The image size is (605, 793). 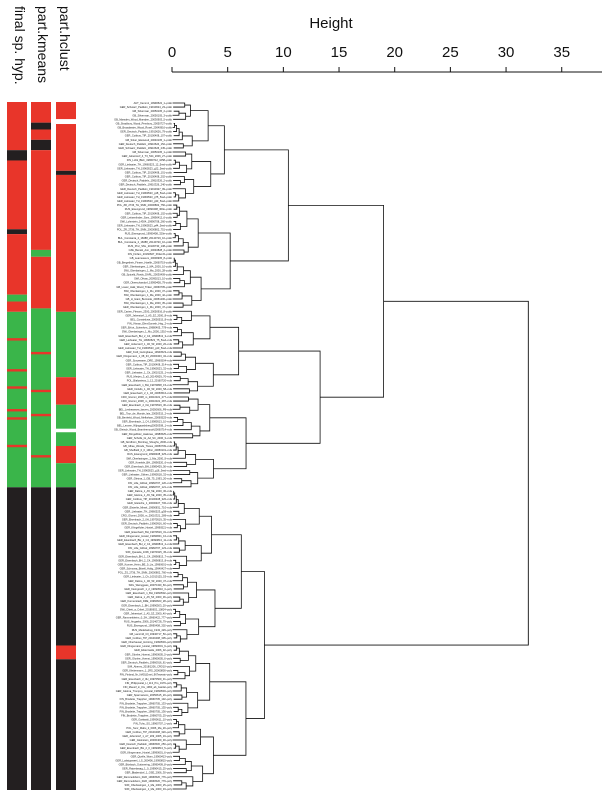 I want to click on leaf-label: FIN_Brodette_Trappher_19960705_133~poly, so click(x=146, y=703).